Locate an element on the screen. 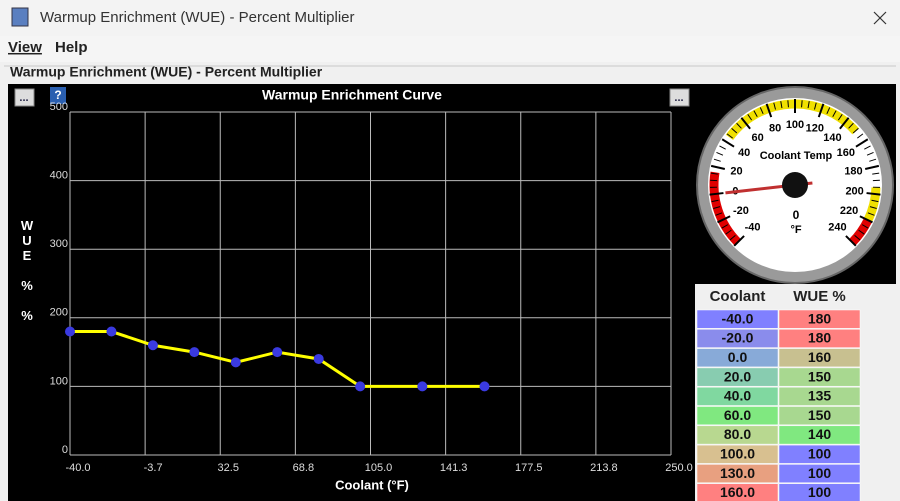  menu-view: View is located at coordinates (25, 47).